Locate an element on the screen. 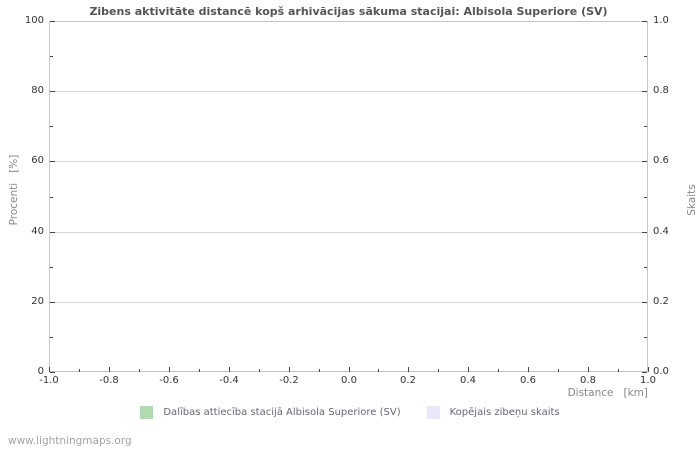 This screenshot has width=700, height=450. y-tick-label-left-100: 100 is located at coordinates (34, 20).